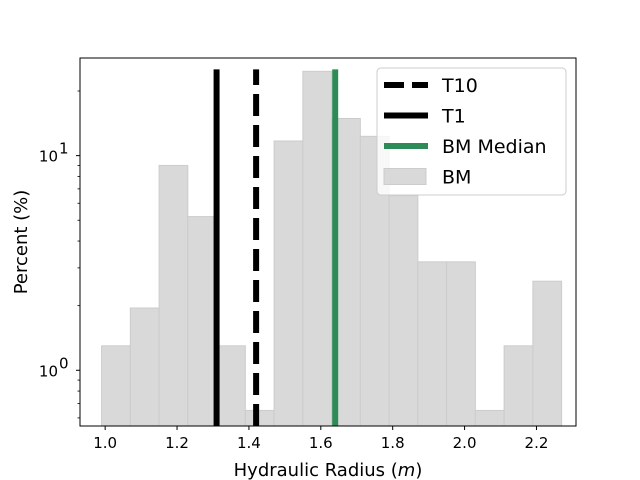  What do you see at coordinates (21, 242) in the screenshot?
I see `y-axis-label: Percent (%)` at bounding box center [21, 242].